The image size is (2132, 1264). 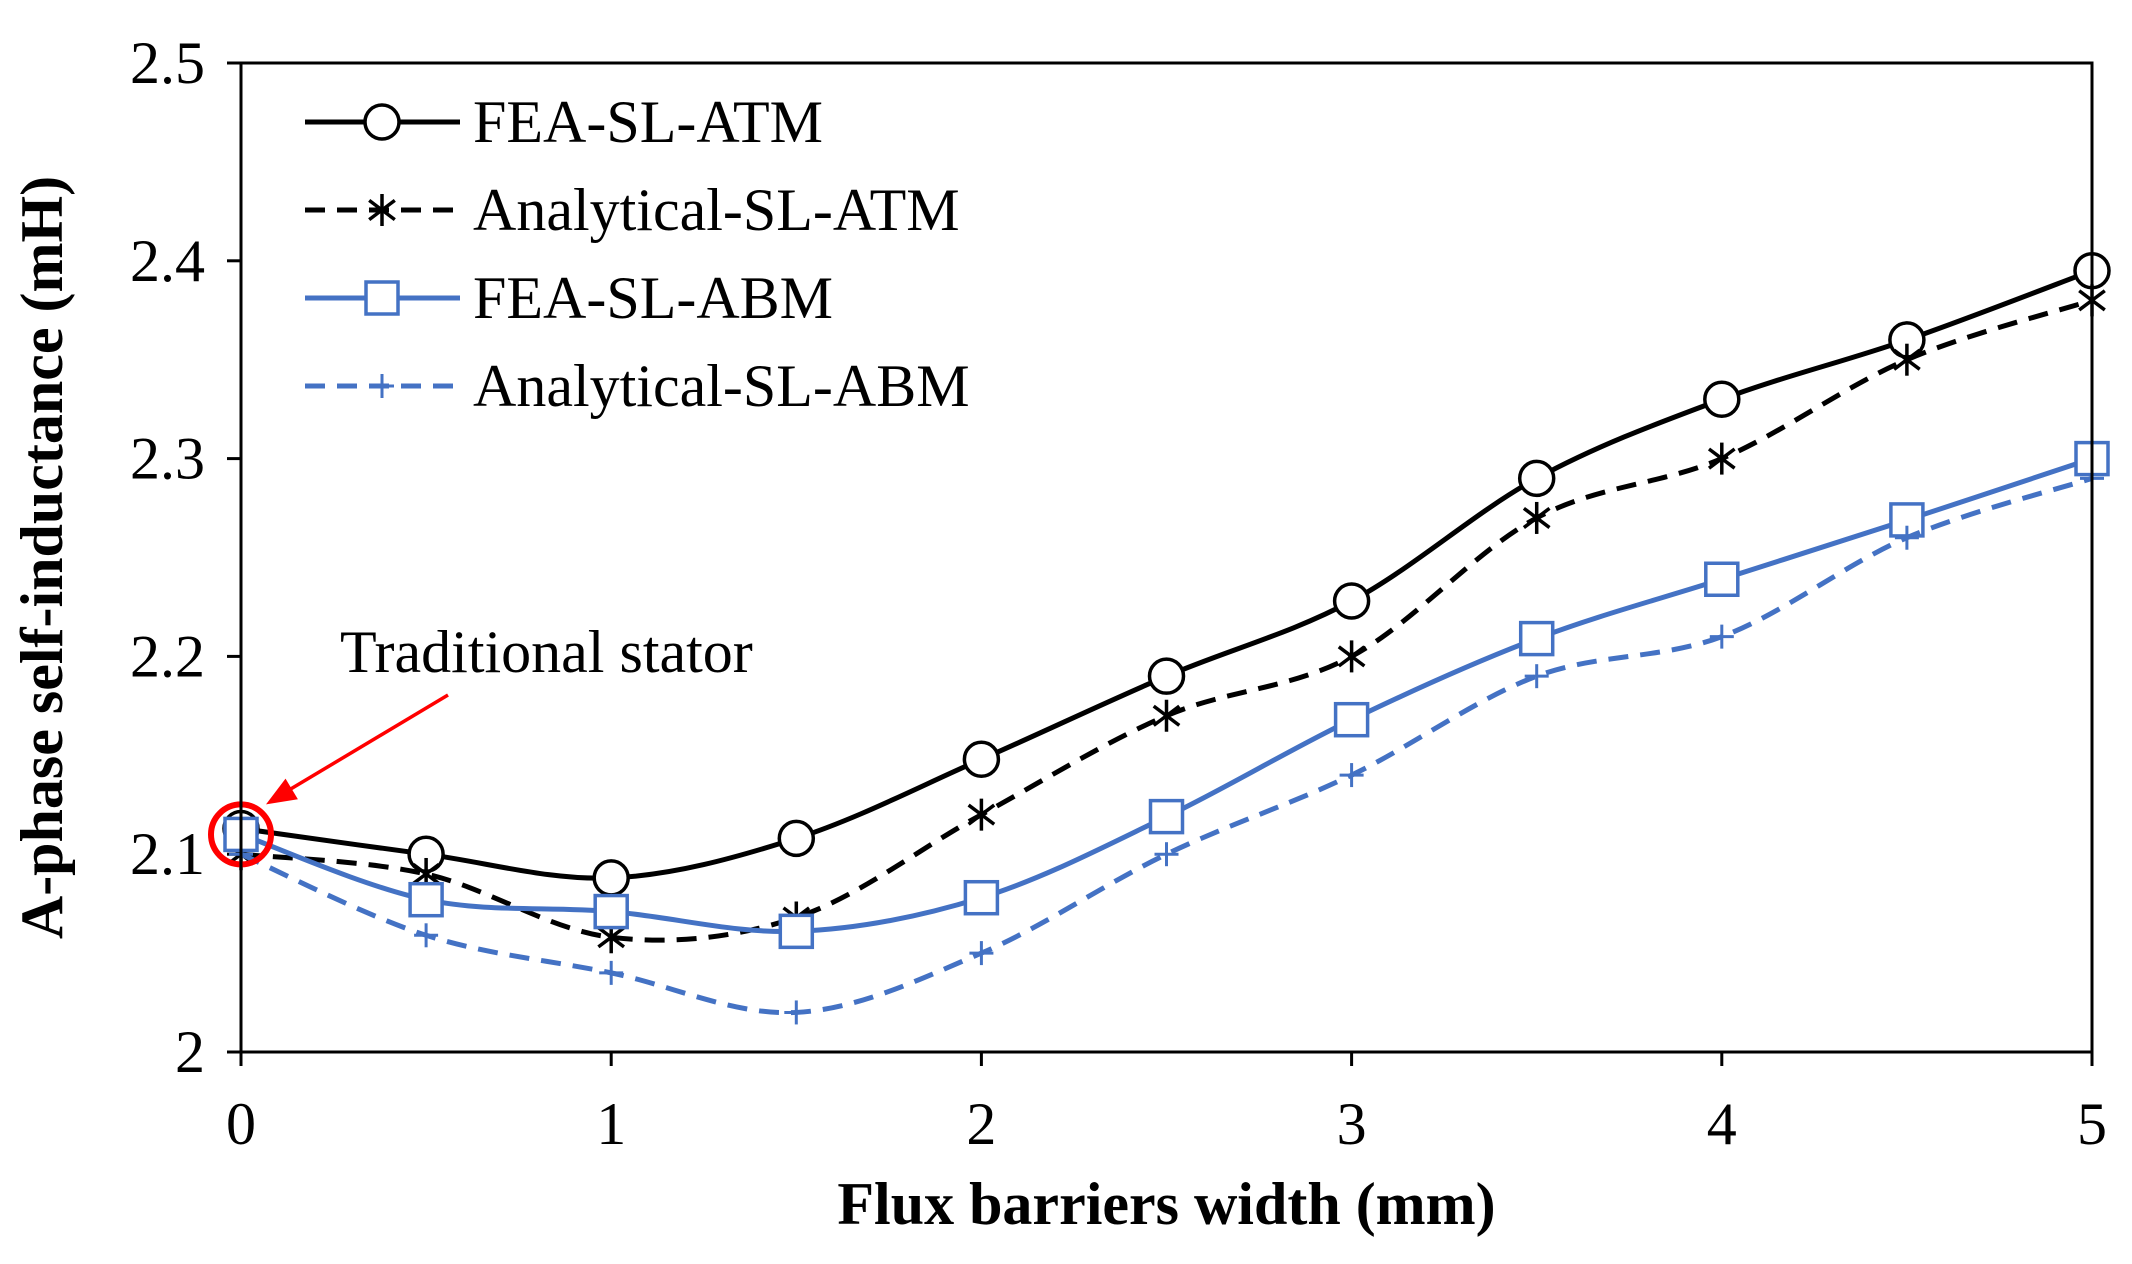 I want to click on x-tick-label: 2, so click(x=981, y=1124).